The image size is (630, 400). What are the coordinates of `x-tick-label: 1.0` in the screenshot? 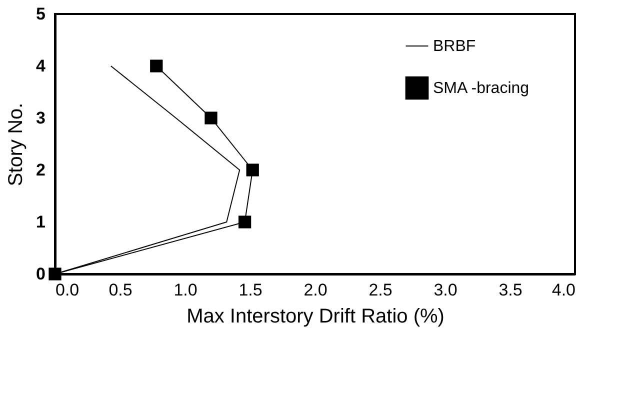 It's located at (186, 290).